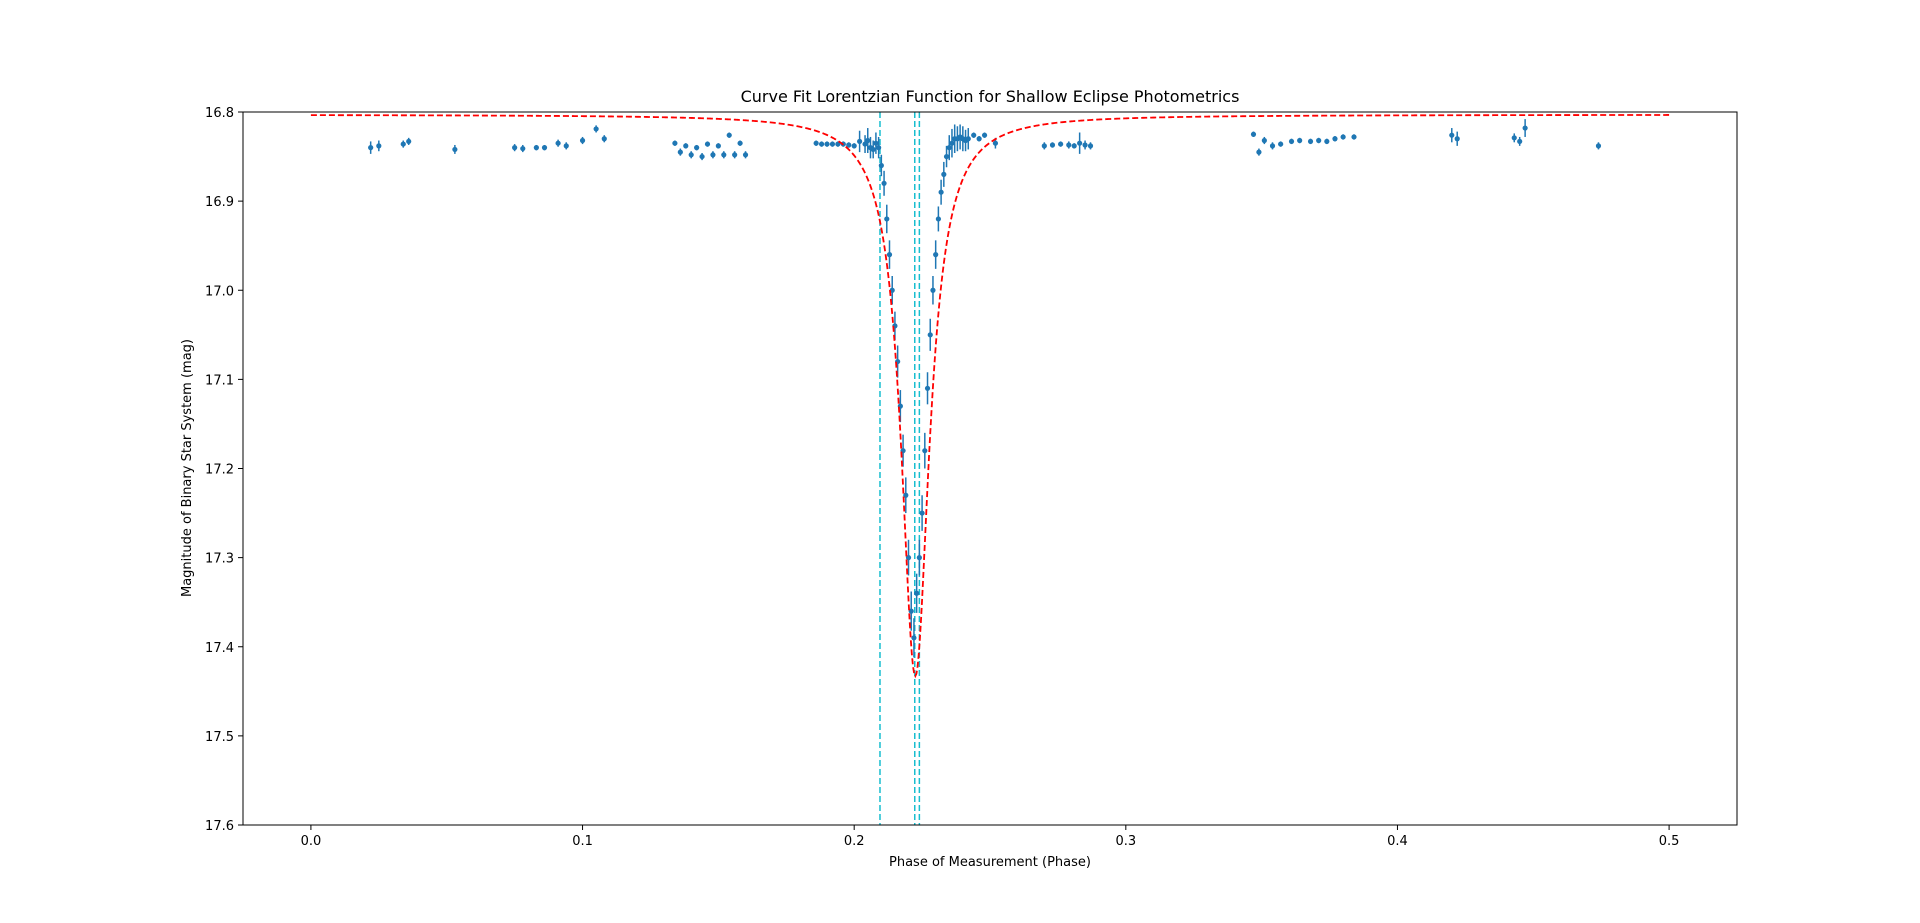  What do you see at coordinates (990, 862) in the screenshot?
I see `x-axis-label: Phase of Measurement (Phase)` at bounding box center [990, 862].